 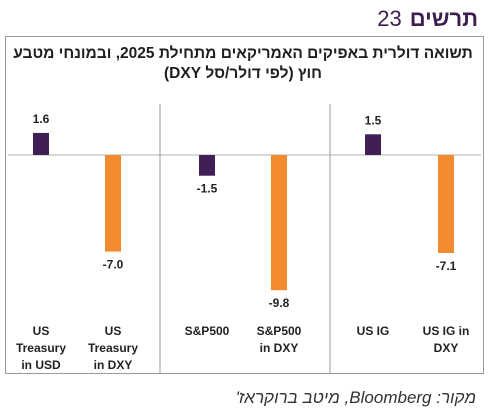 I want to click on category-label-3-1: US IG, so click(x=373, y=331).